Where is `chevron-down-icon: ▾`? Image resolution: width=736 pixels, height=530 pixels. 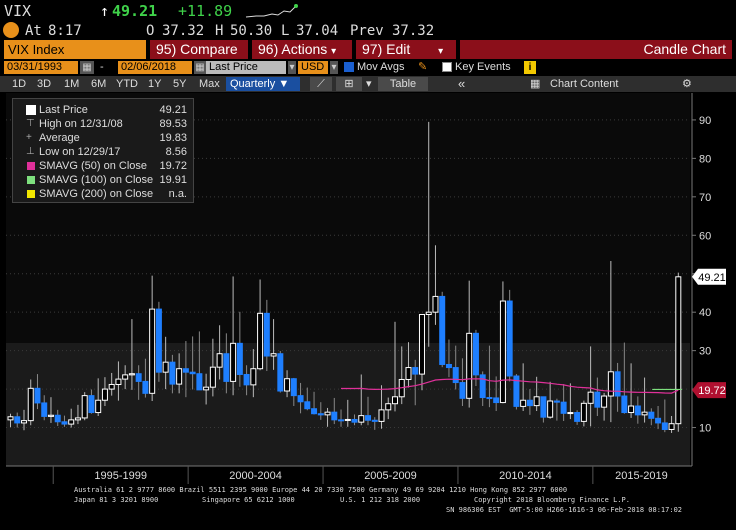 chevron-down-icon: ▾ is located at coordinates (441, 51).